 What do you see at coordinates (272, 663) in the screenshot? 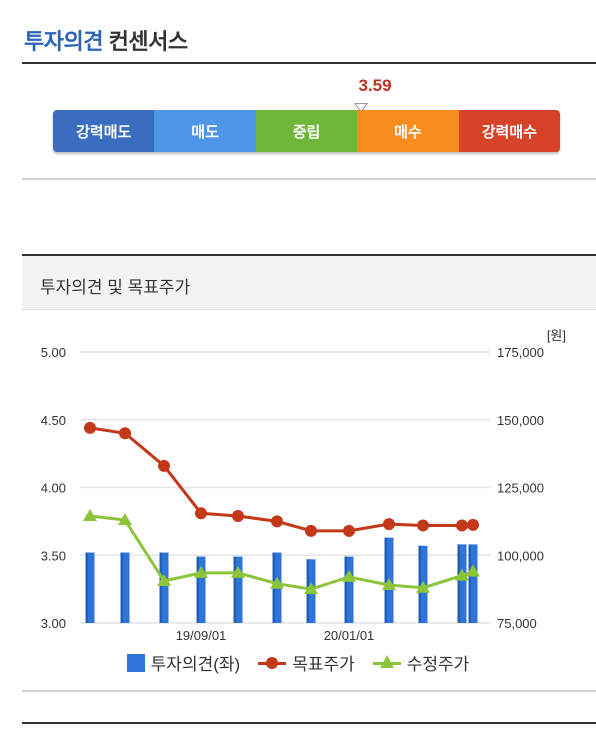
I see `legend-circle-line-swatch` at bounding box center [272, 663].